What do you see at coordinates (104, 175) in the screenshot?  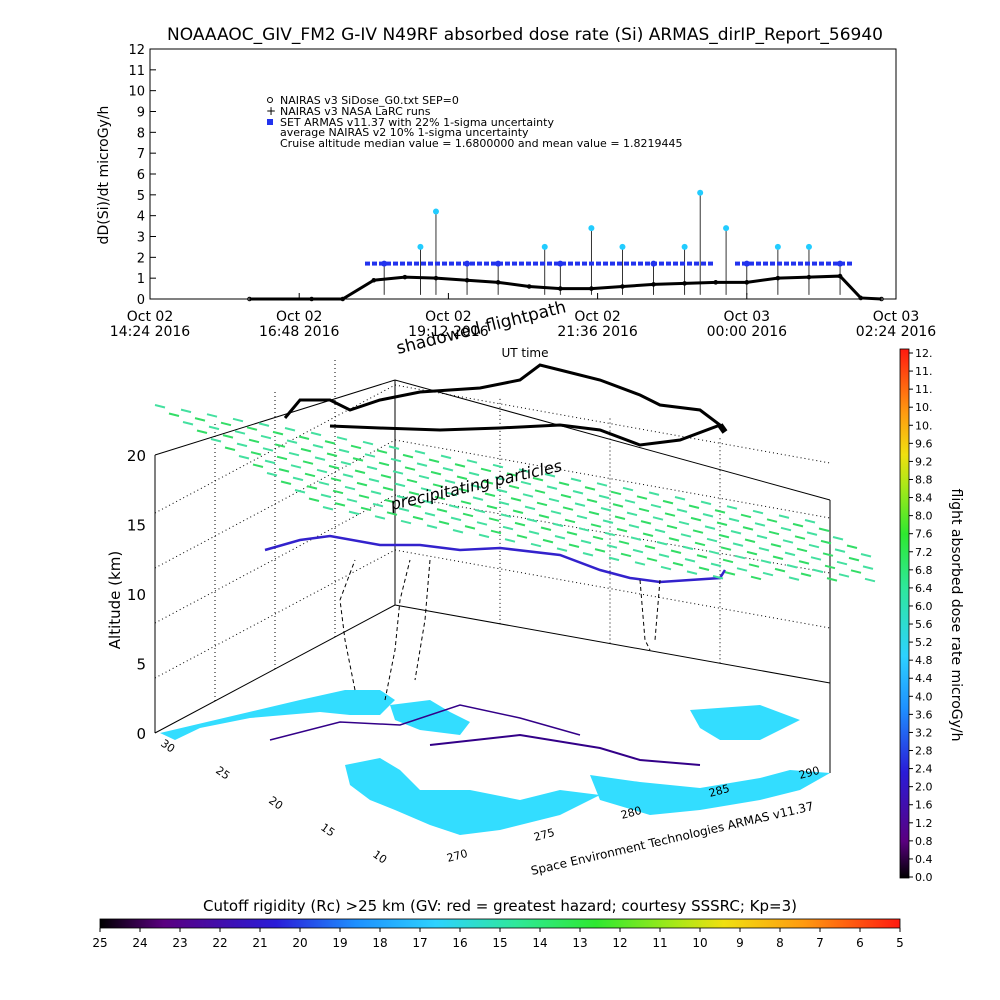 I see `top-y-axis-label: dD(Si)/dt microGy/h` at bounding box center [104, 175].